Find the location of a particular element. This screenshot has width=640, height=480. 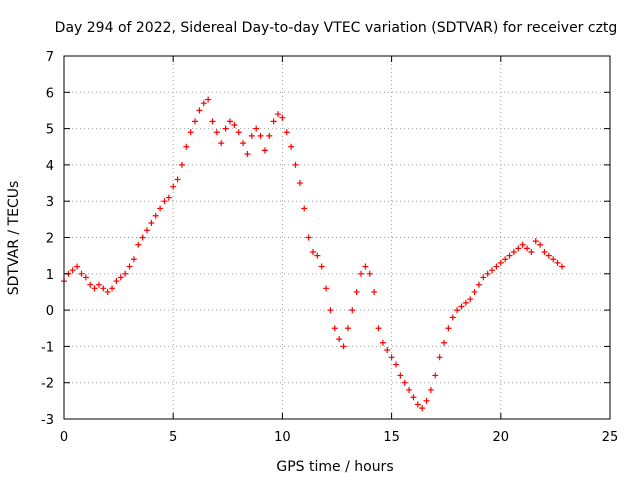

y-tick-label: 6 is located at coordinates (50, 93).